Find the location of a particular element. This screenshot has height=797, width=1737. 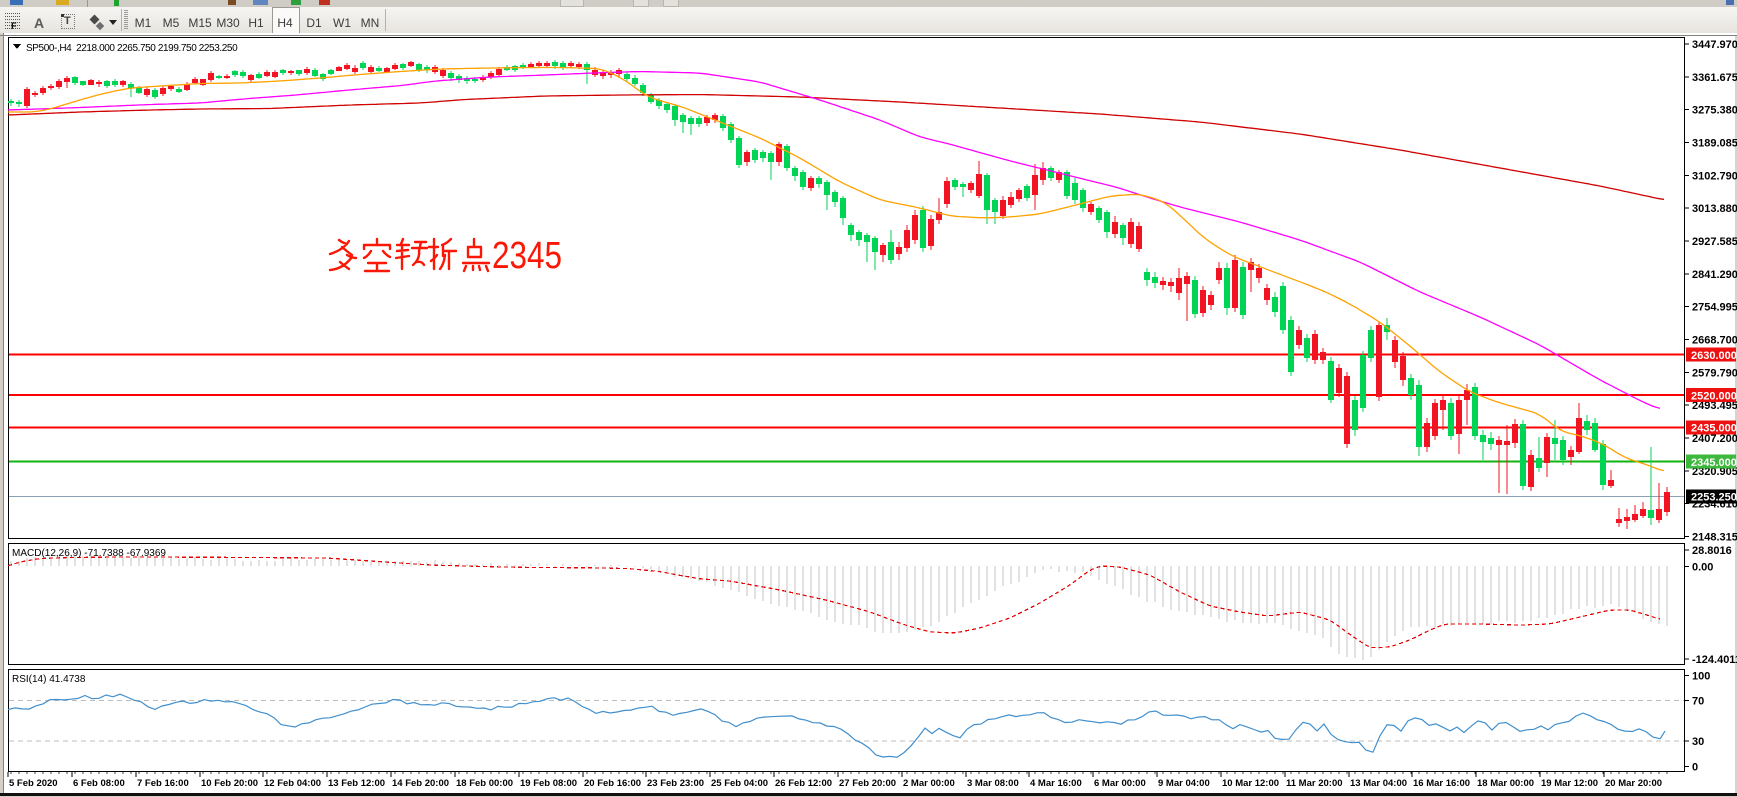

svg-text: 18 Feb 00:00 is located at coordinates (484, 783).